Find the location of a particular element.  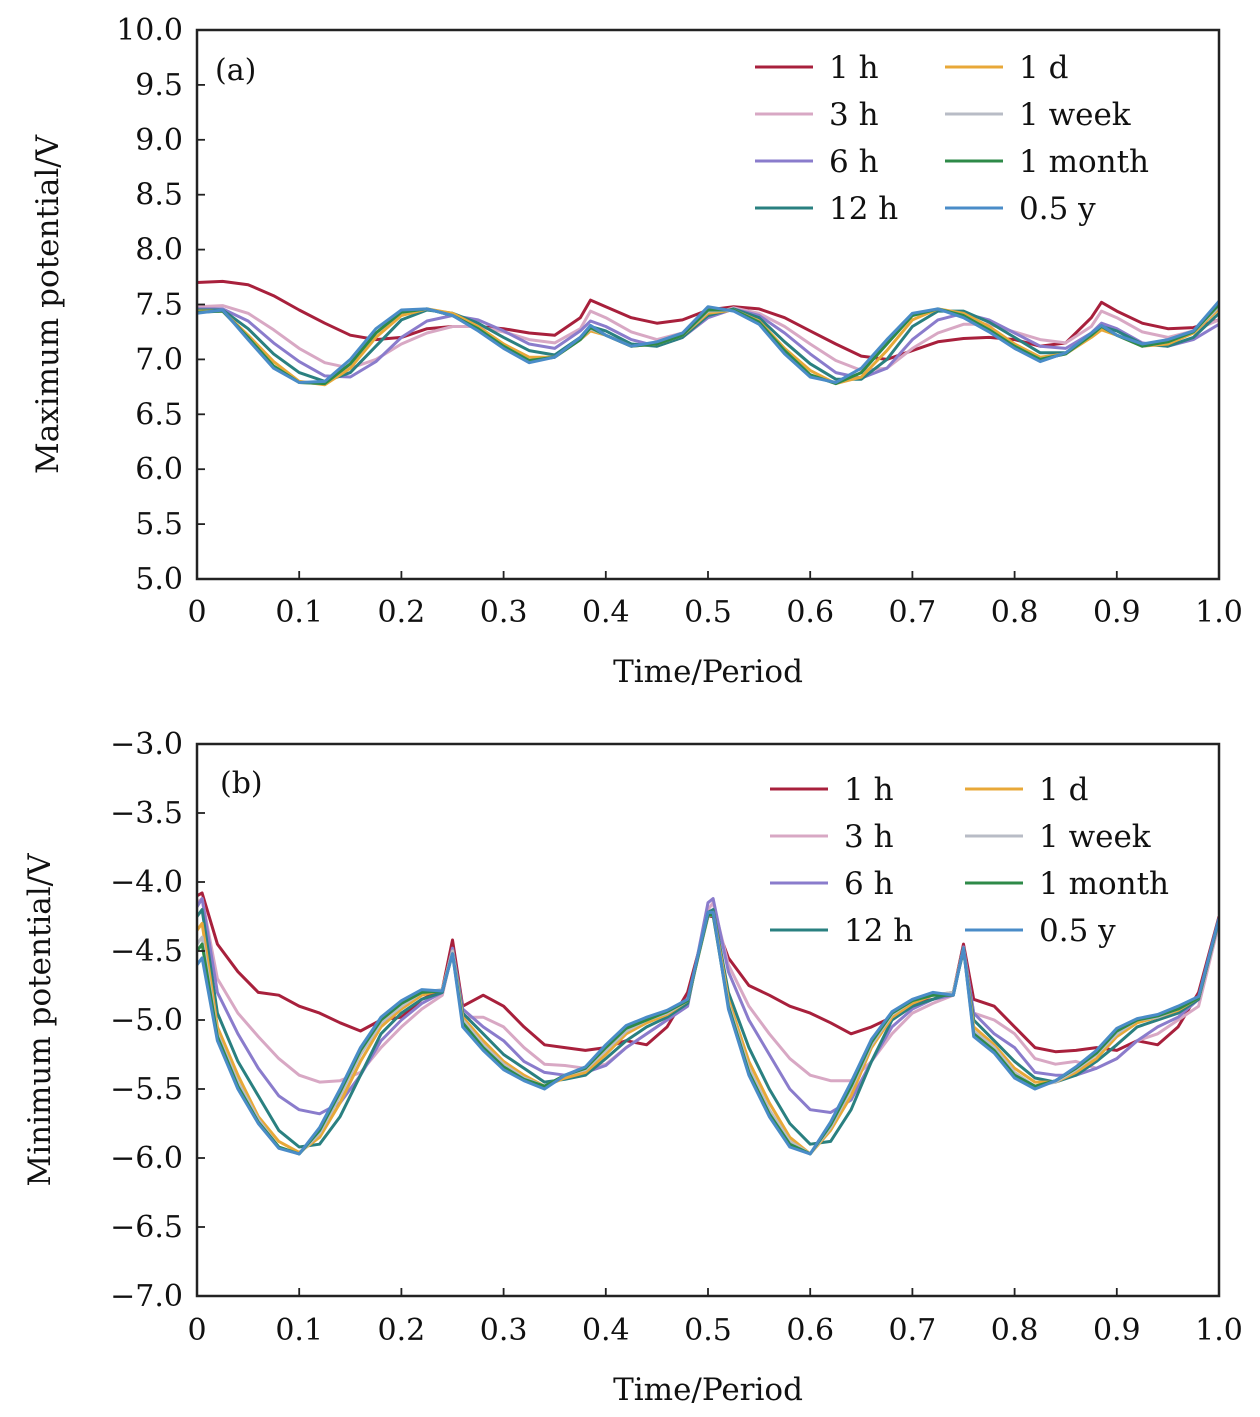

y-tick-label: −4.5 is located at coordinates (146, 951).